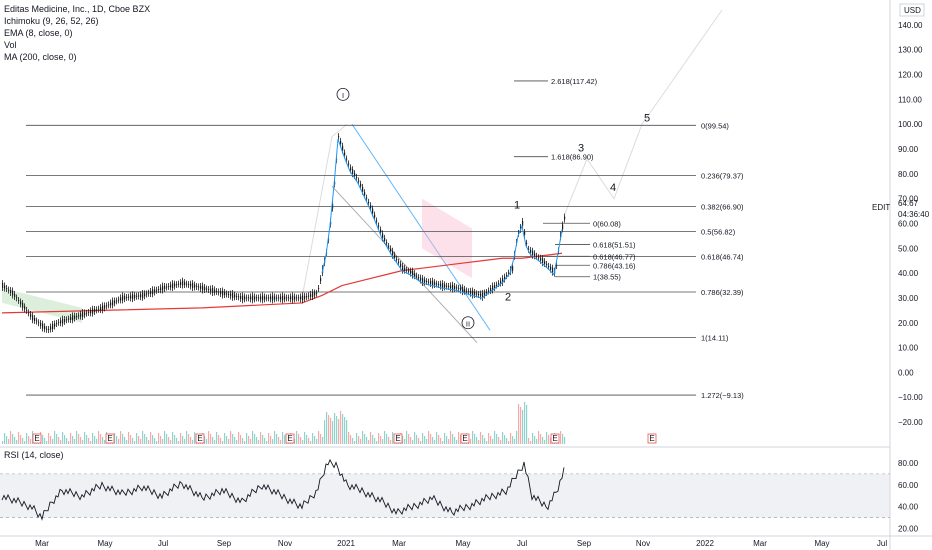 This screenshot has height=550, width=932. Describe the element at coordinates (910, 50) in the screenshot. I see `price-tick-label: 130.00` at that location.